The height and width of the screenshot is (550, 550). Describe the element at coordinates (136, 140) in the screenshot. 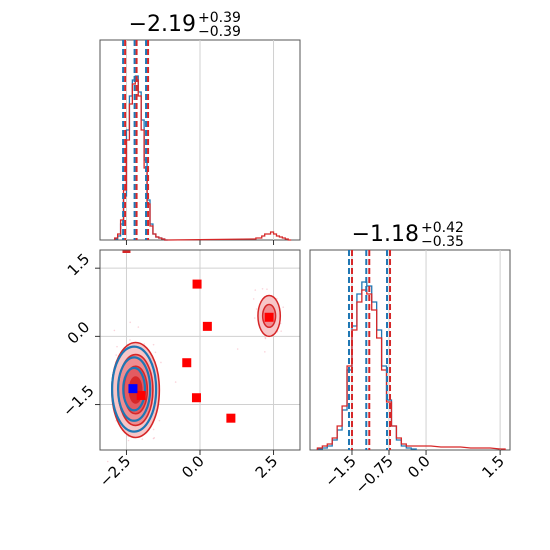

I see `x-marginal-quantile-lines` at that location.